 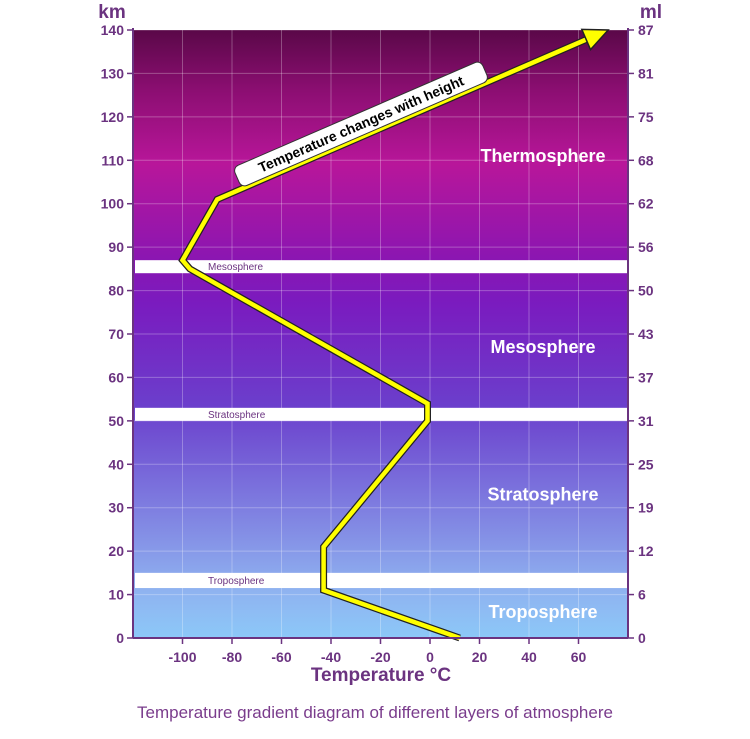 What do you see at coordinates (116, 464) in the screenshot?
I see `left-tick-label: 40` at bounding box center [116, 464].